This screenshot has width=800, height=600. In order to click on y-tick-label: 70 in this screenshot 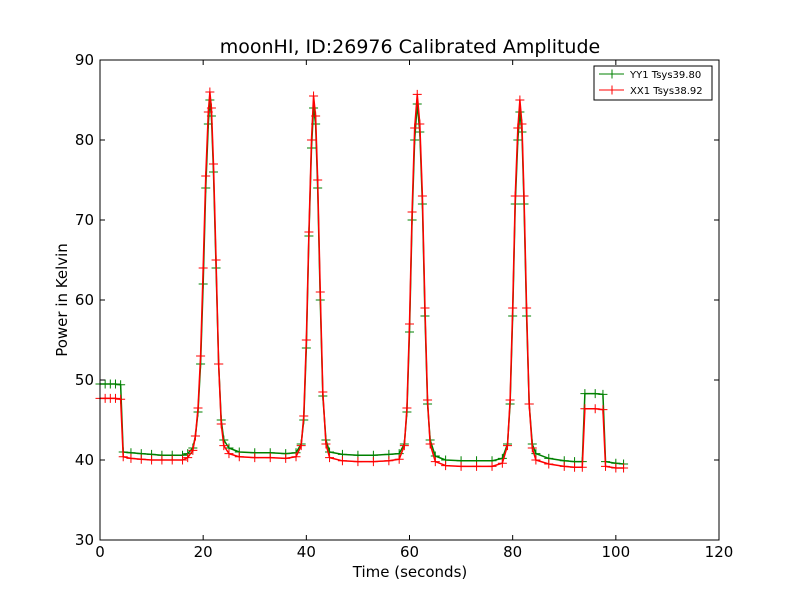, I will do `click(84, 220)`.